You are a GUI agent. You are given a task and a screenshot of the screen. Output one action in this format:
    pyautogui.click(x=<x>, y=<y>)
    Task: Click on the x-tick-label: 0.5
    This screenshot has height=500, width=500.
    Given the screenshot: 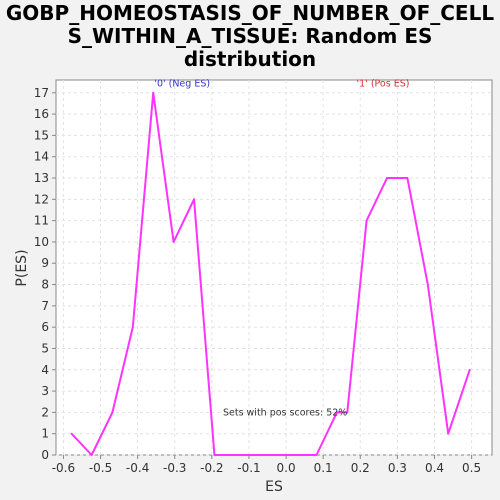 What is the action you would take?
    pyautogui.click(x=471, y=468)
    